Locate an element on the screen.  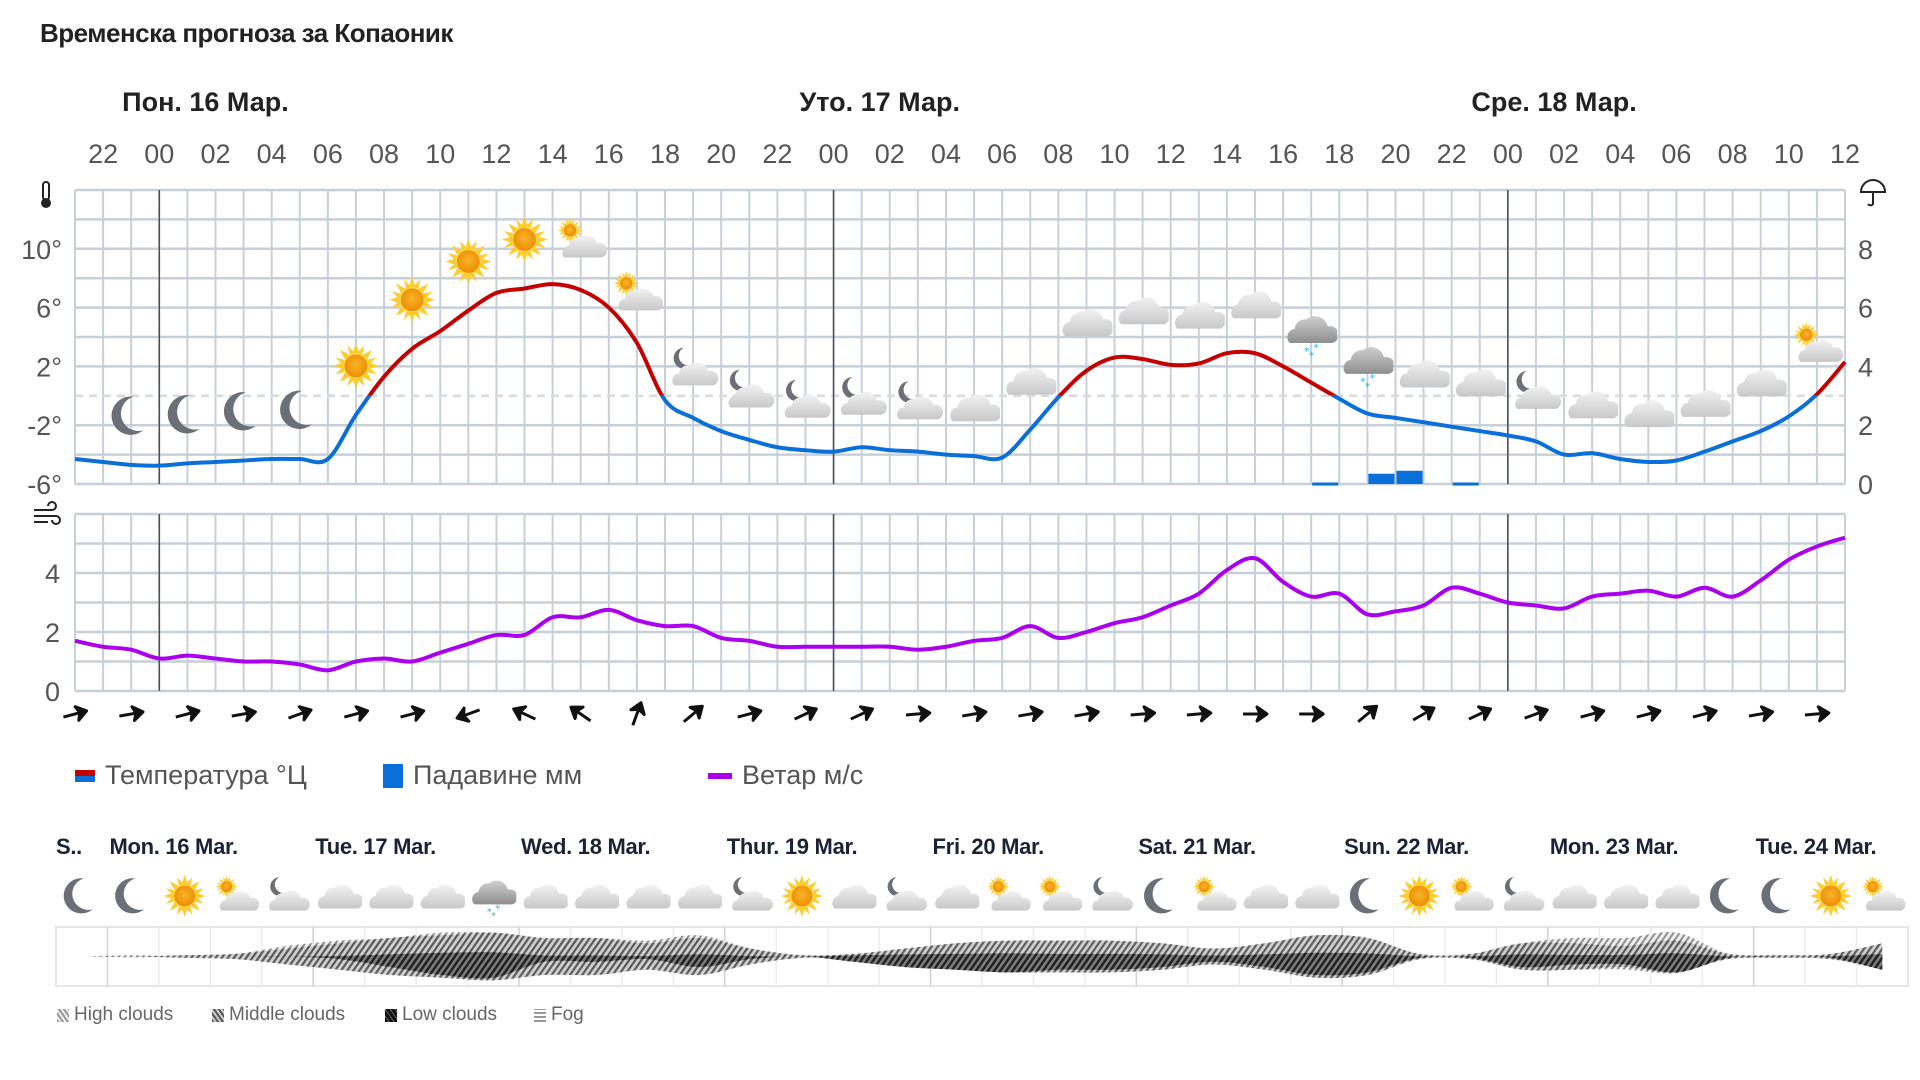
temperature-swatch is located at coordinates (85, 775).